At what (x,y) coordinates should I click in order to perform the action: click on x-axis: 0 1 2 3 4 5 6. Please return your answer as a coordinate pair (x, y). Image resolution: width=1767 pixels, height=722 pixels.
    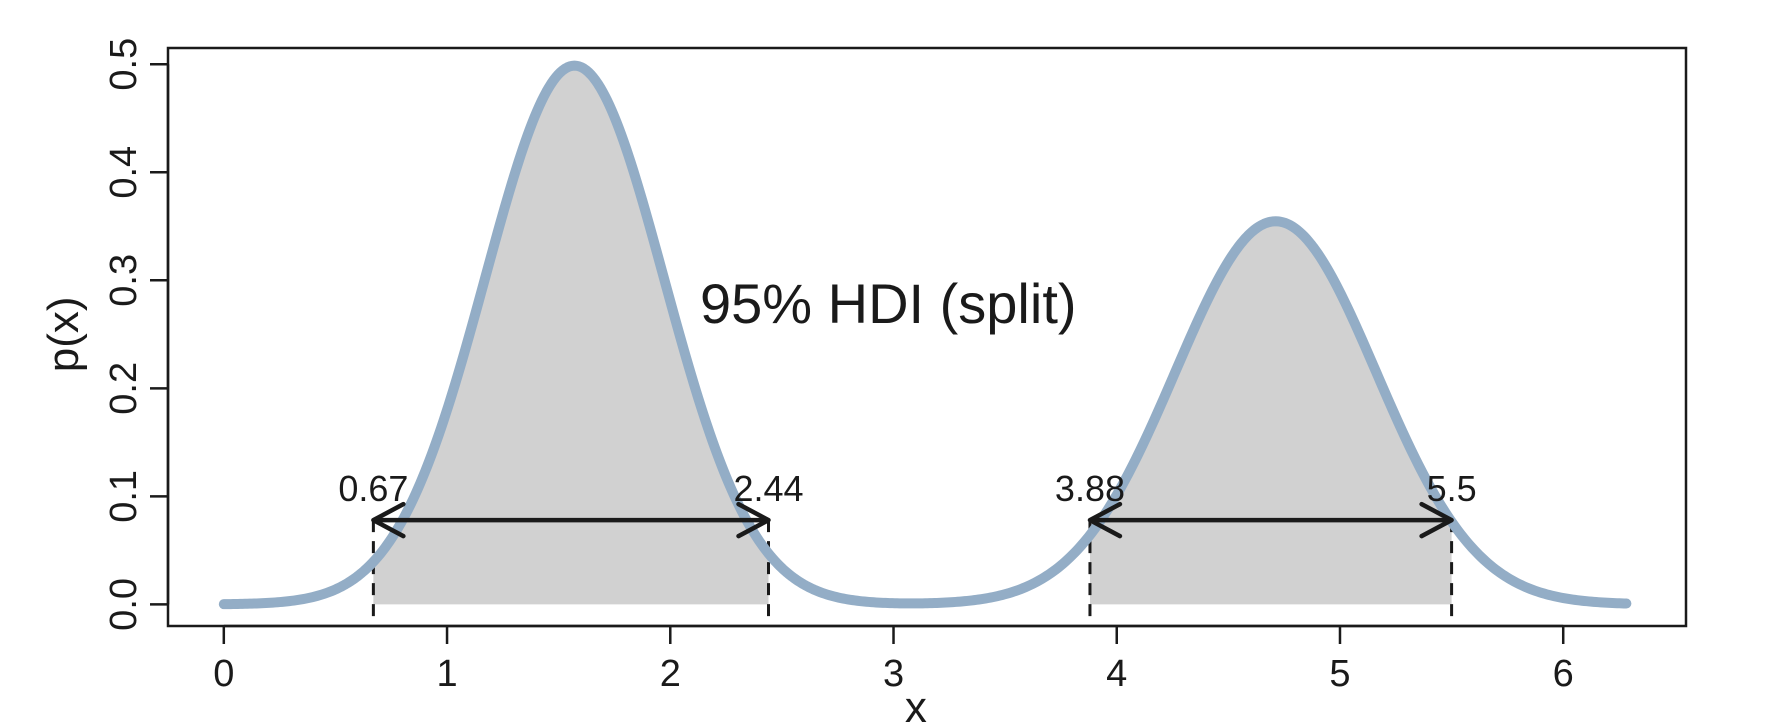
    Looking at the image, I should click on (893, 659).